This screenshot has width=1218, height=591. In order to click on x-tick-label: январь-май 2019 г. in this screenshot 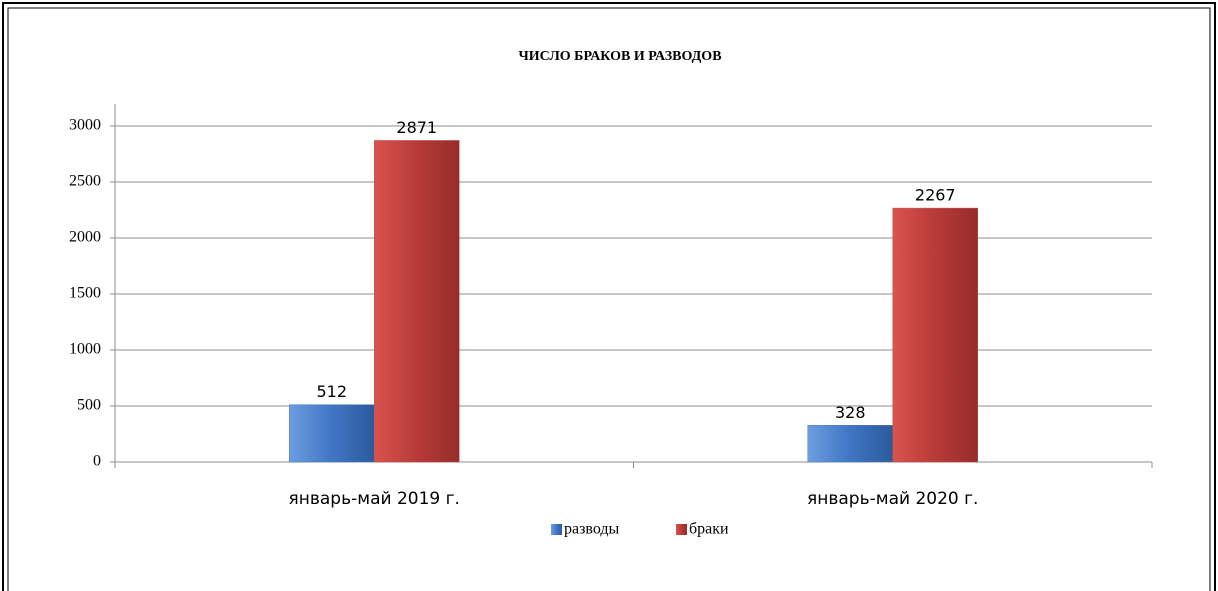, I will do `click(374, 499)`.